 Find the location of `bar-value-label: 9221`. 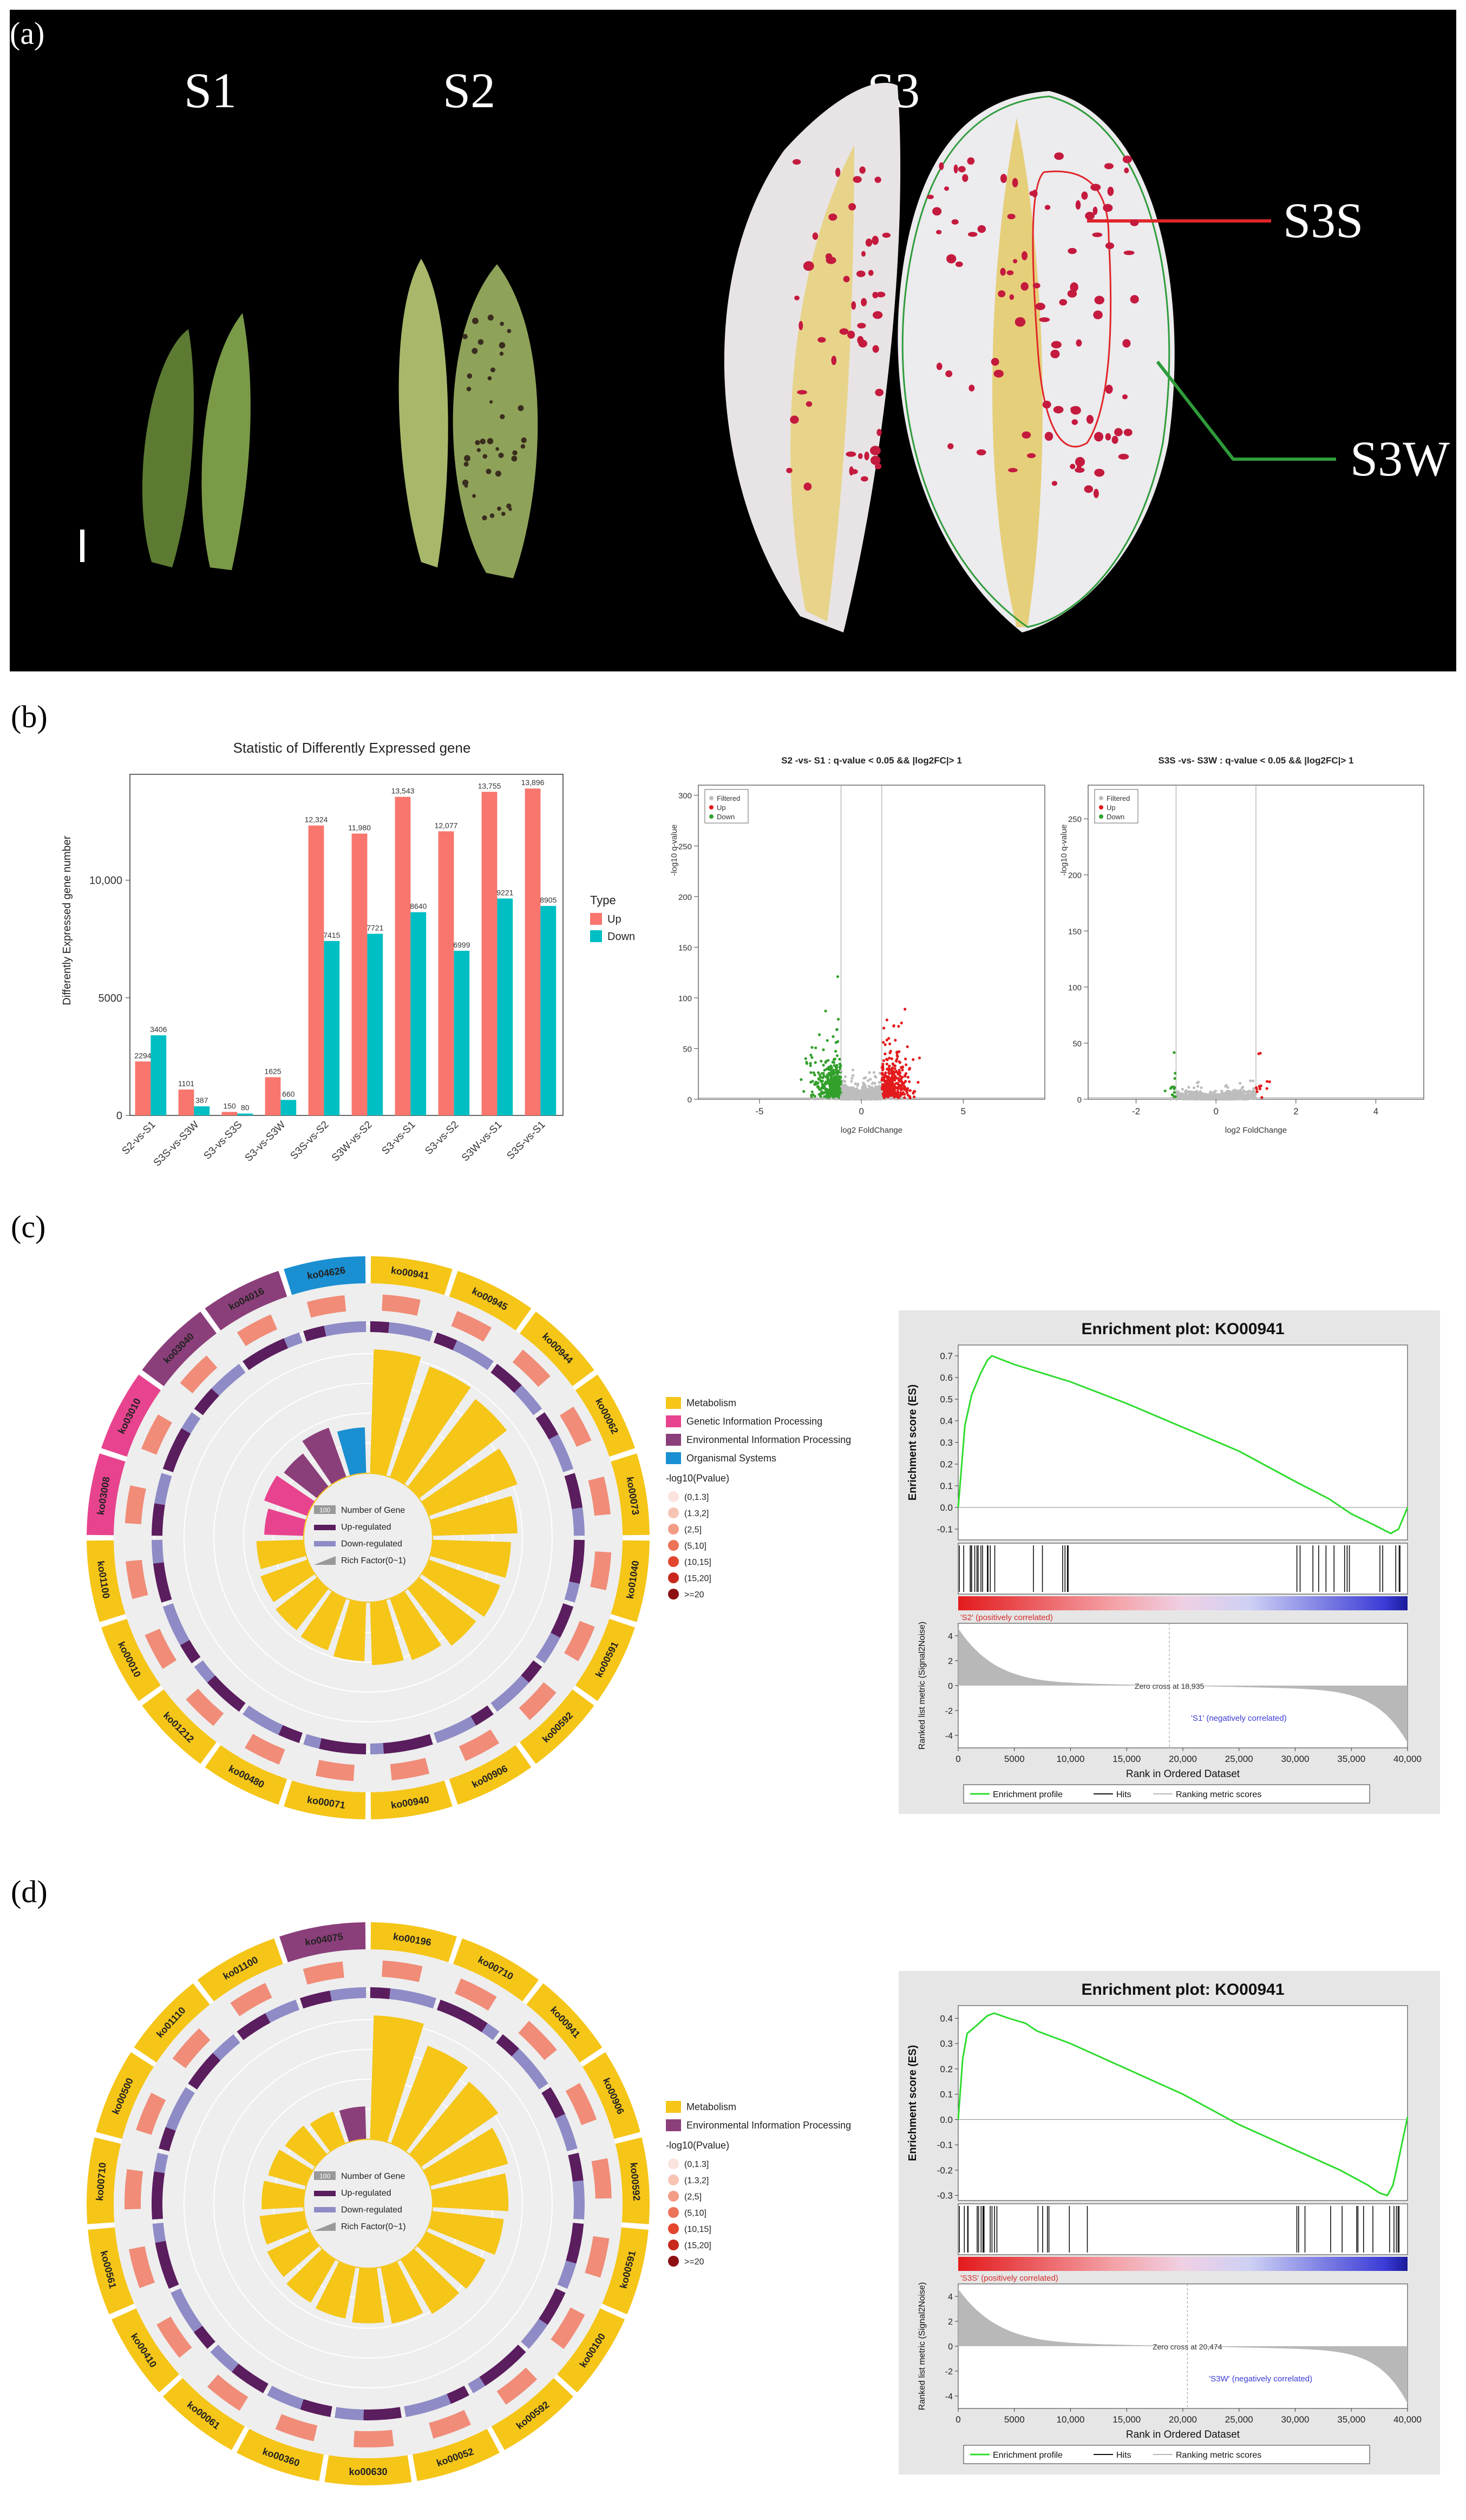

bar-value-label: 9221 is located at coordinates (504, 892).